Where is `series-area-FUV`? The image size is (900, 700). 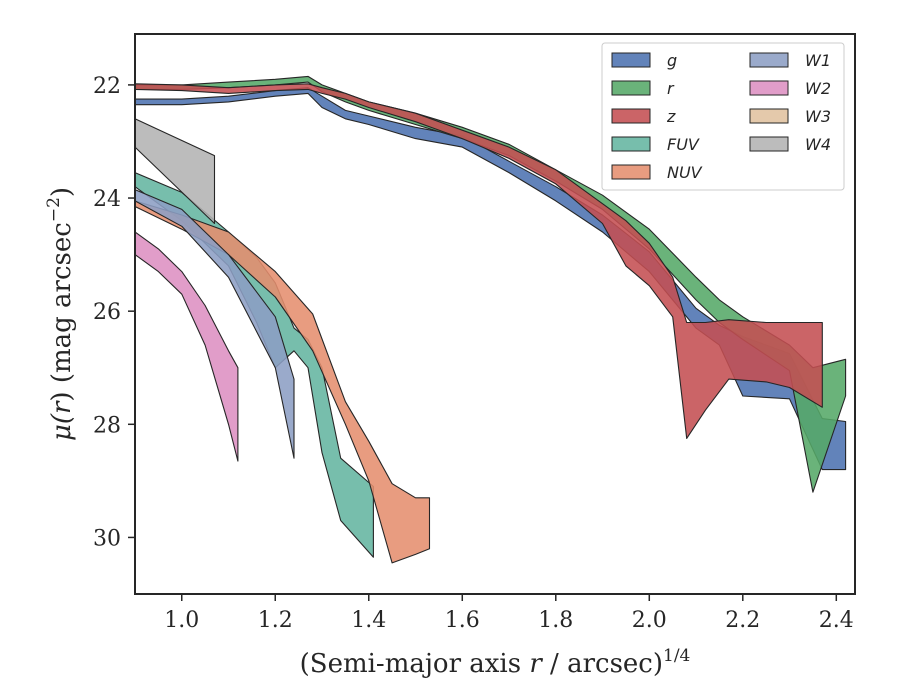
series-area-FUV is located at coordinates (254, 365).